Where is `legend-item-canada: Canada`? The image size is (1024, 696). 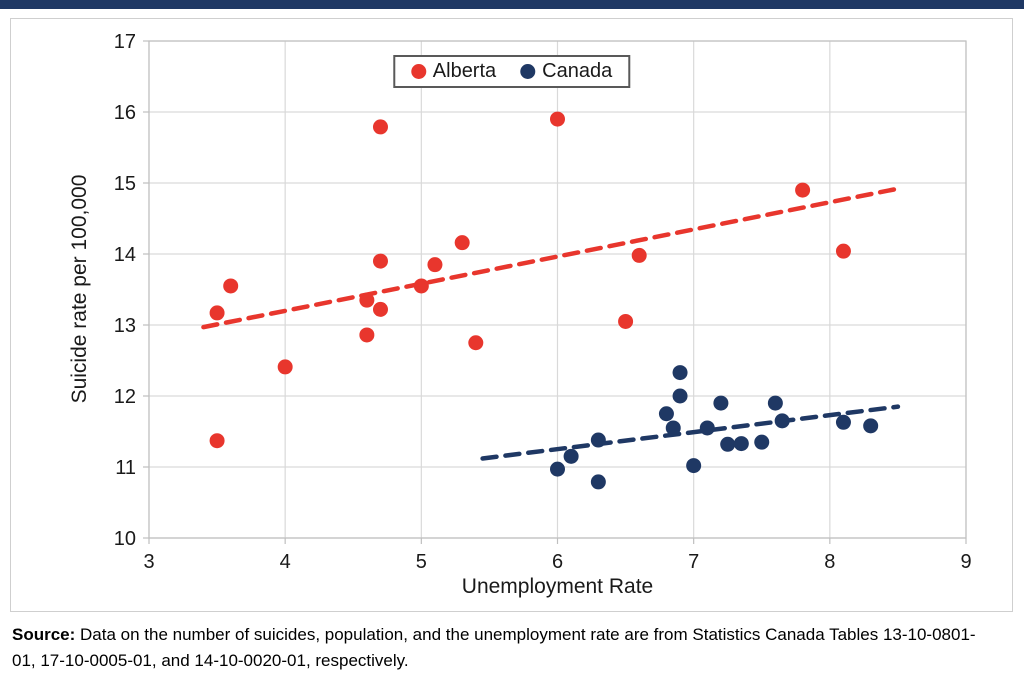
legend-item-canada: Canada is located at coordinates (566, 71).